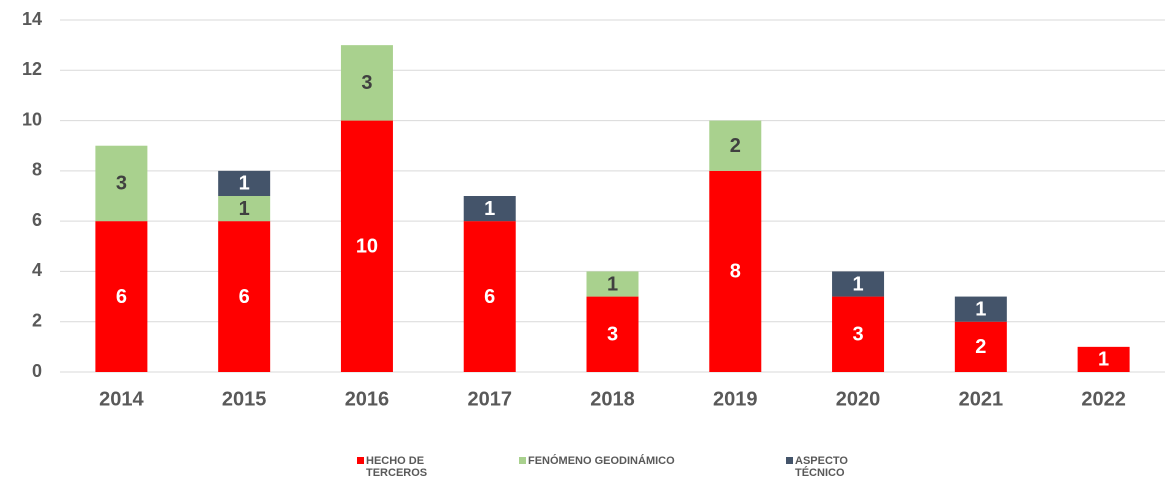 This screenshot has width=1174, height=484. Describe the element at coordinates (821, 467) in the screenshot. I see `legend-label: ASPECTO TÉCNICO` at that location.